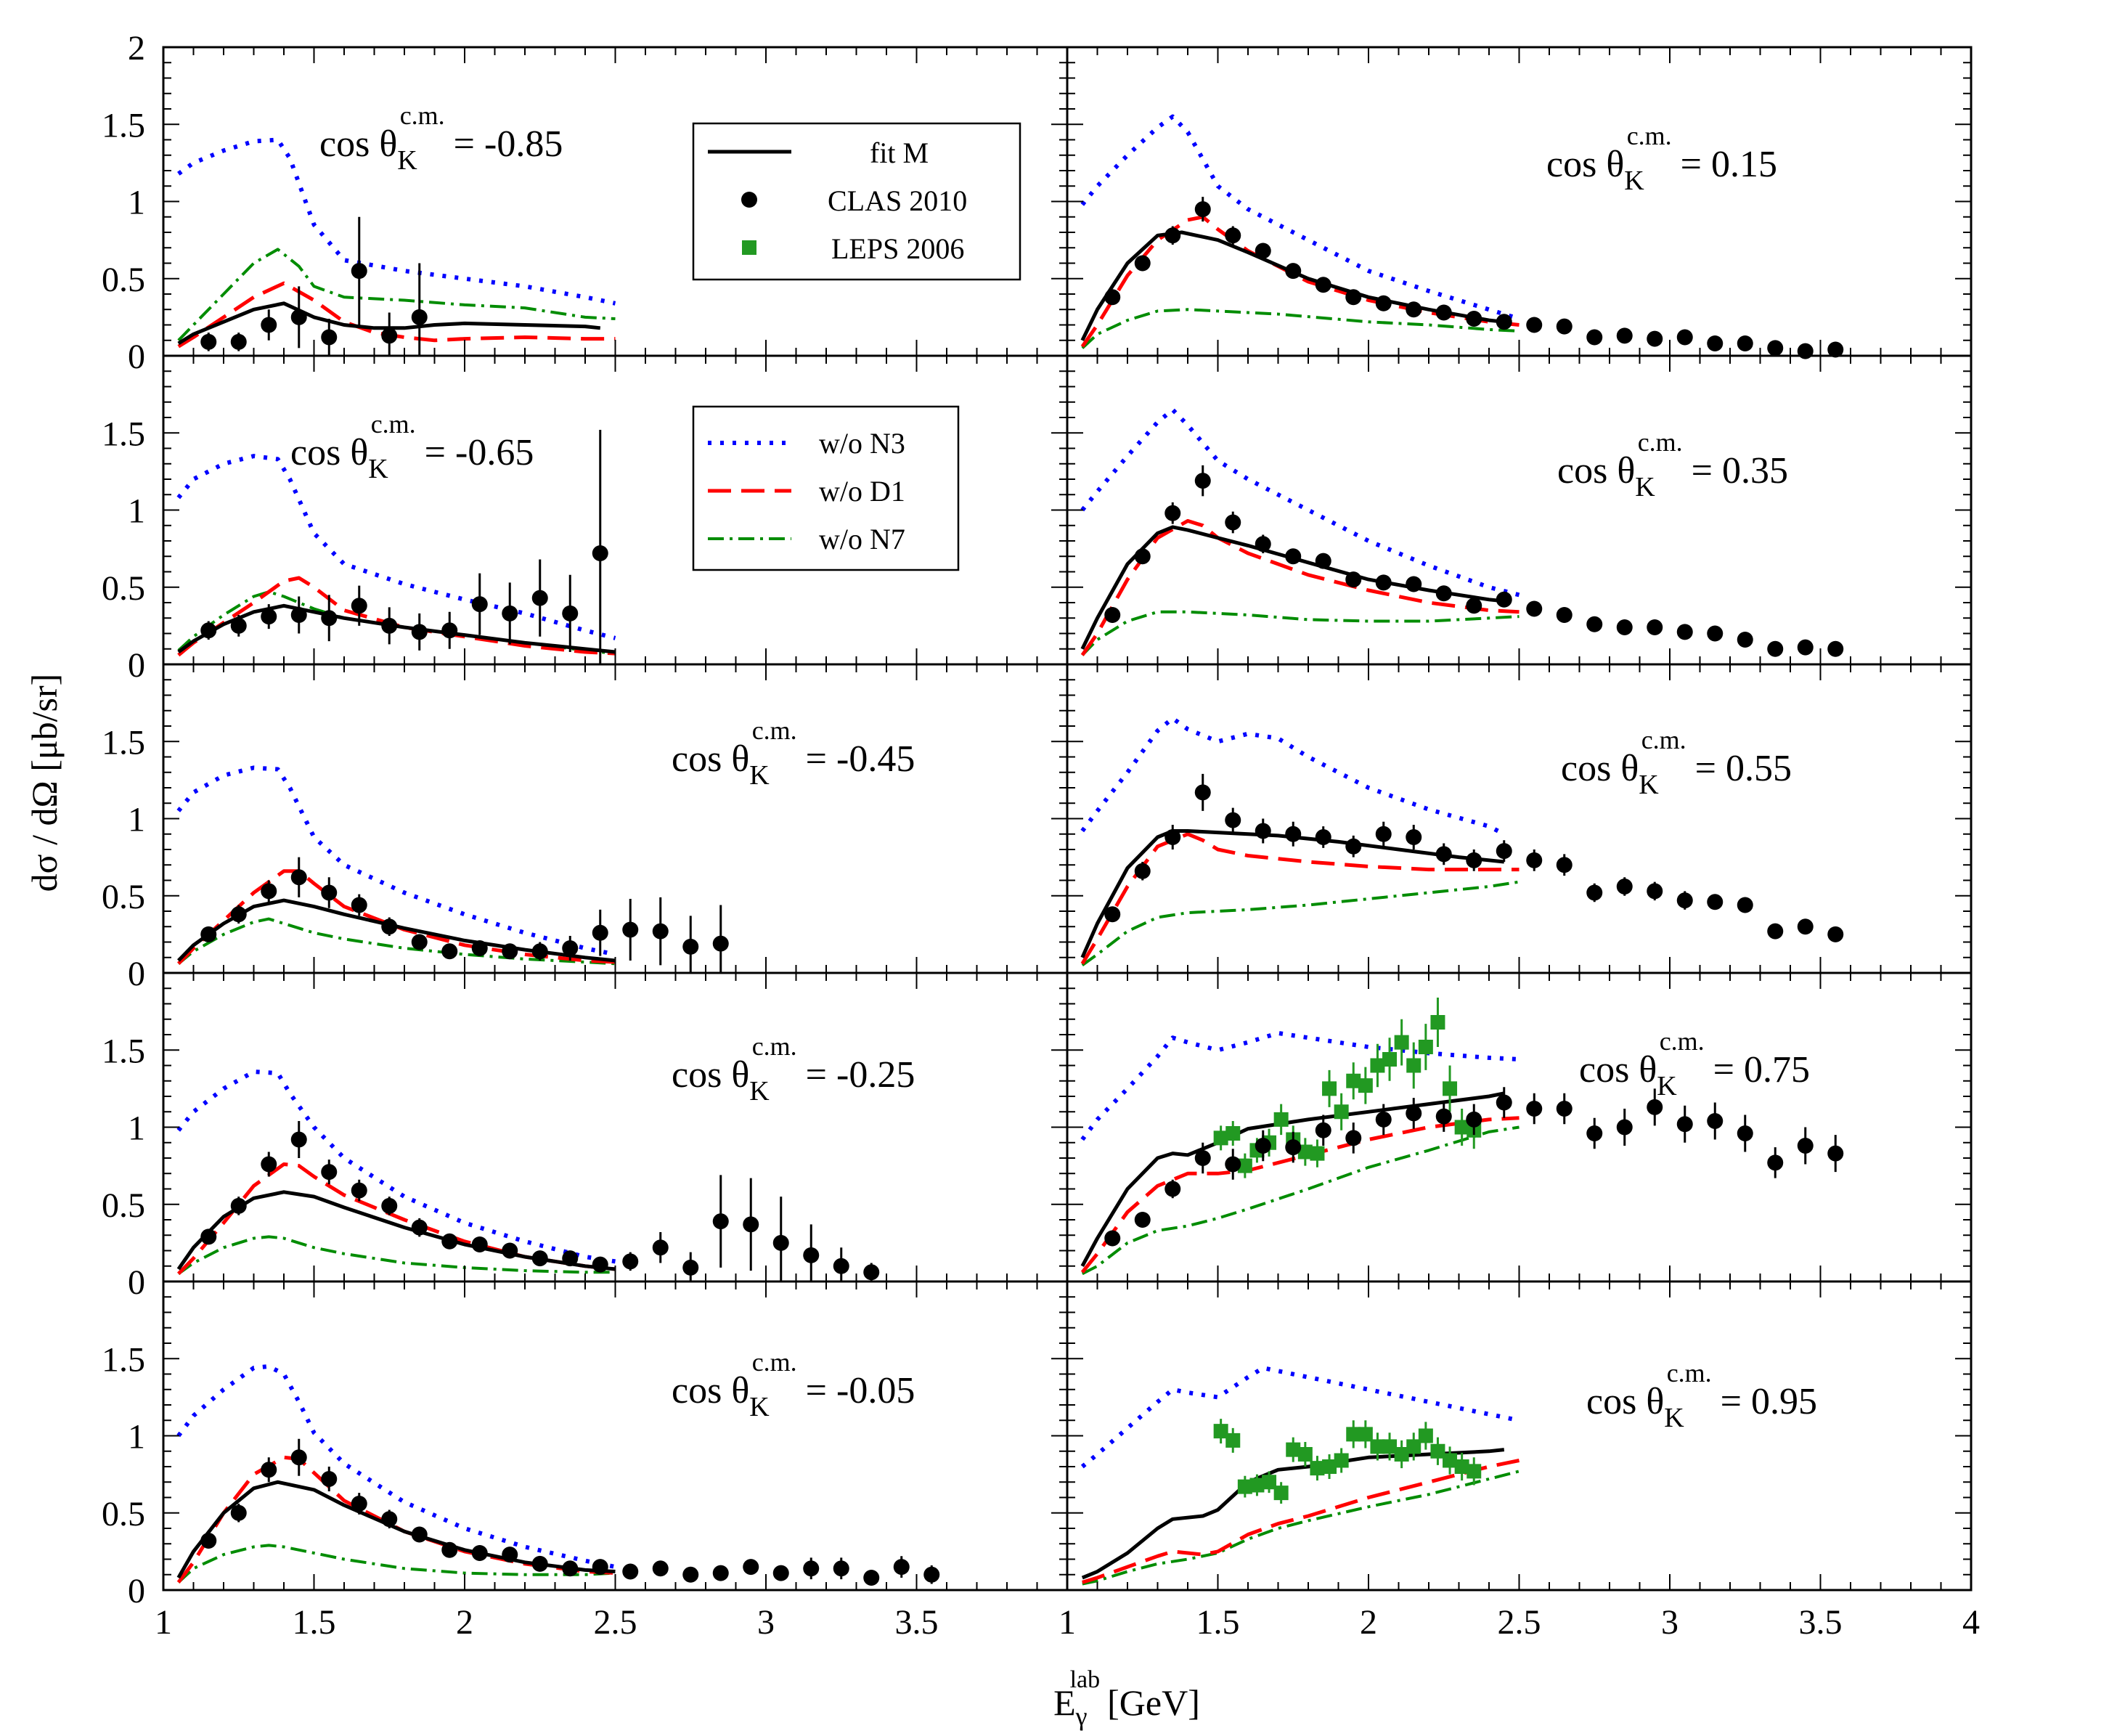 This screenshot has width=2117, height=1736. Describe the element at coordinates (1300, 502) in the screenshot. I see `curve-wo-n3-p4` at that location.